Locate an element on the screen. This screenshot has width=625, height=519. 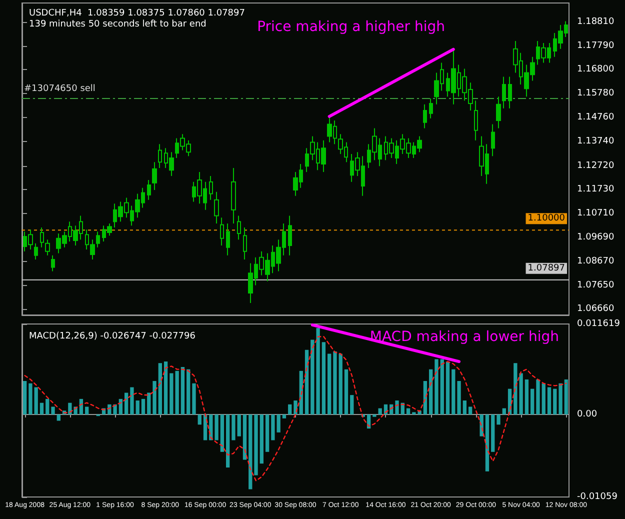
annotation: MACD making a lower high is located at coordinates (465, 337).